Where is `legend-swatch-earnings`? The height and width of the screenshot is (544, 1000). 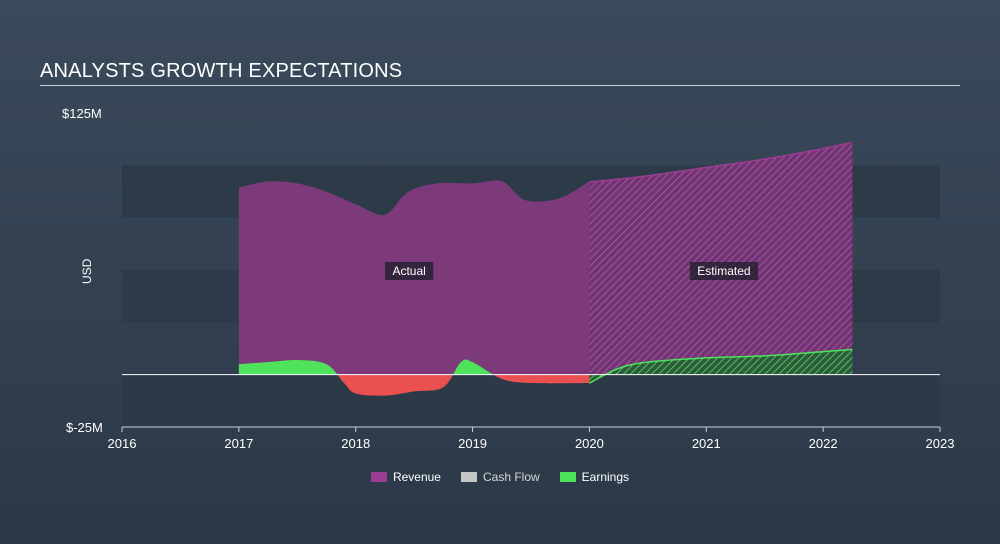 legend-swatch-earnings is located at coordinates (567, 477).